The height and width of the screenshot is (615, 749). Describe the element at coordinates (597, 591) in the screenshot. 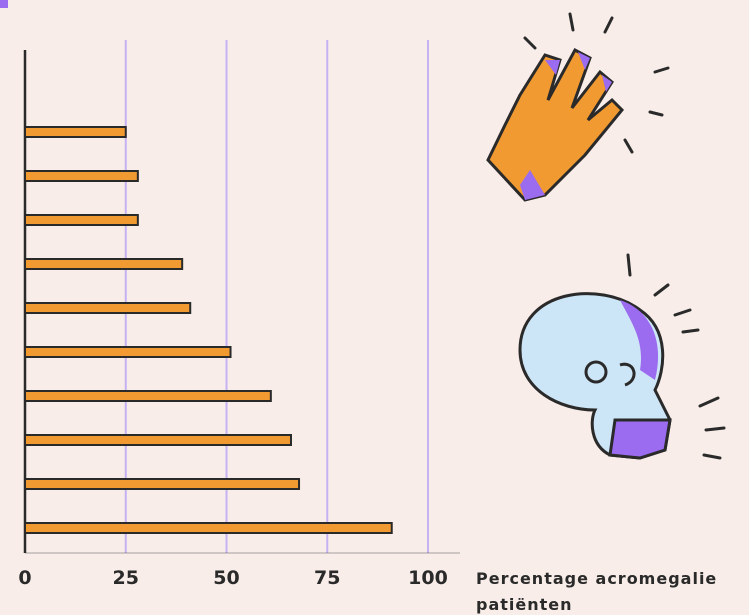

I see `x-axis-label: Percentage acromegalie patiënten` at that location.